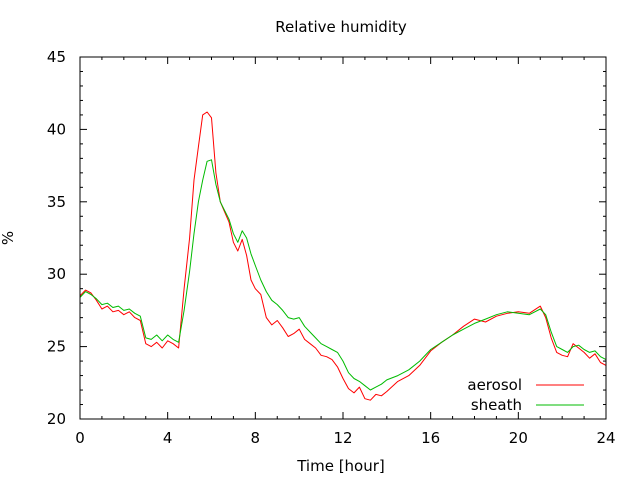  I want to click on x-tick-label: 24, so click(605, 438).